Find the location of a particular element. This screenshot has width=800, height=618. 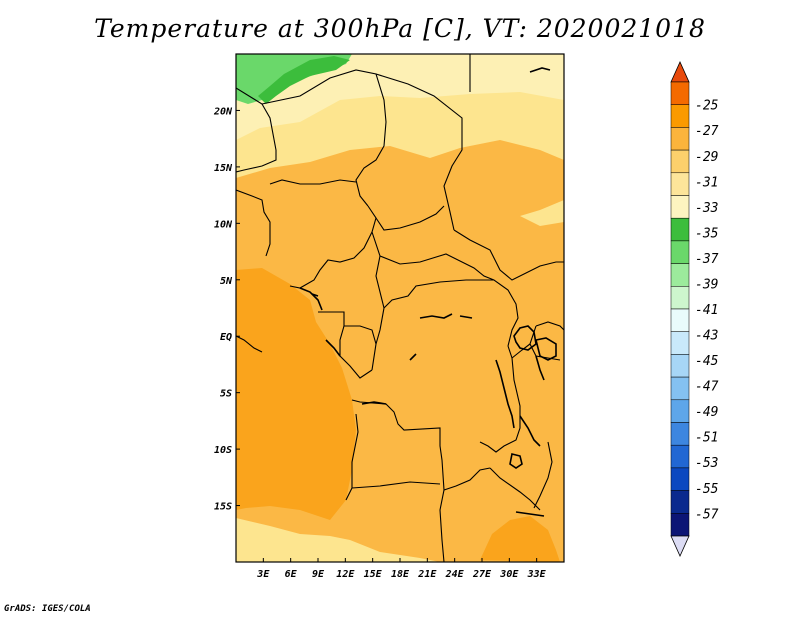

colorbar-bottom-arrow is located at coordinates (680, 546).